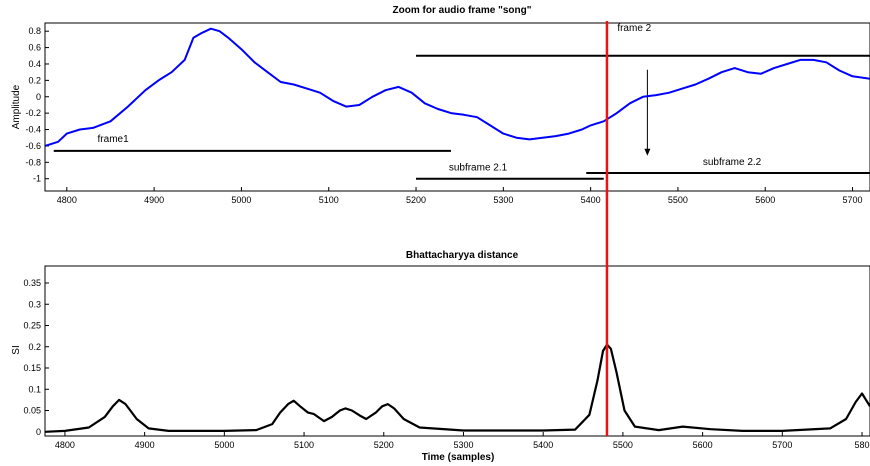 This screenshot has width=870, height=466. What do you see at coordinates (37, 179) in the screenshot?
I see `top-y-tick-label: -1` at bounding box center [37, 179].